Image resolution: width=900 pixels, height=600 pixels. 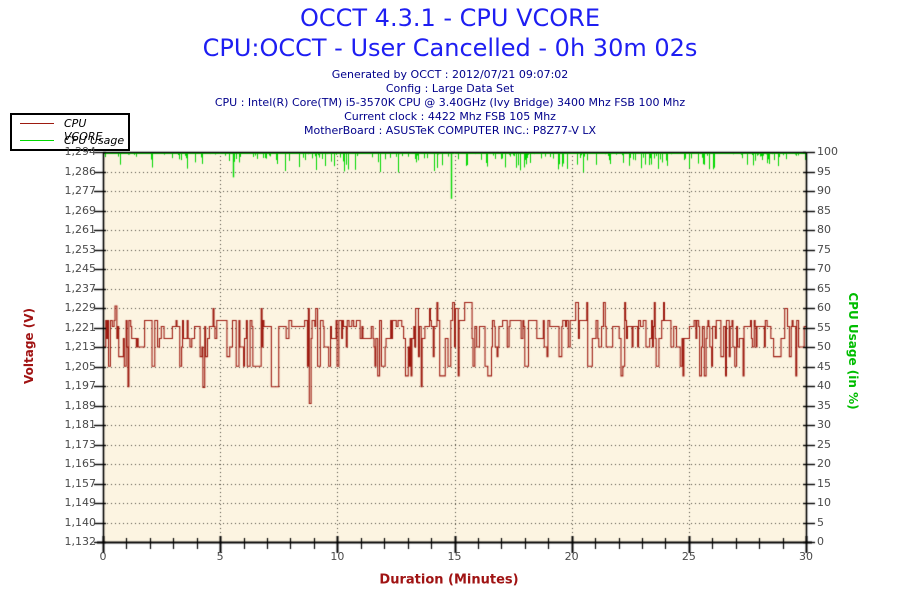 What do you see at coordinates (80, 385) in the screenshot?
I see `y-left-tick-label: 1,197` at bounding box center [80, 385].